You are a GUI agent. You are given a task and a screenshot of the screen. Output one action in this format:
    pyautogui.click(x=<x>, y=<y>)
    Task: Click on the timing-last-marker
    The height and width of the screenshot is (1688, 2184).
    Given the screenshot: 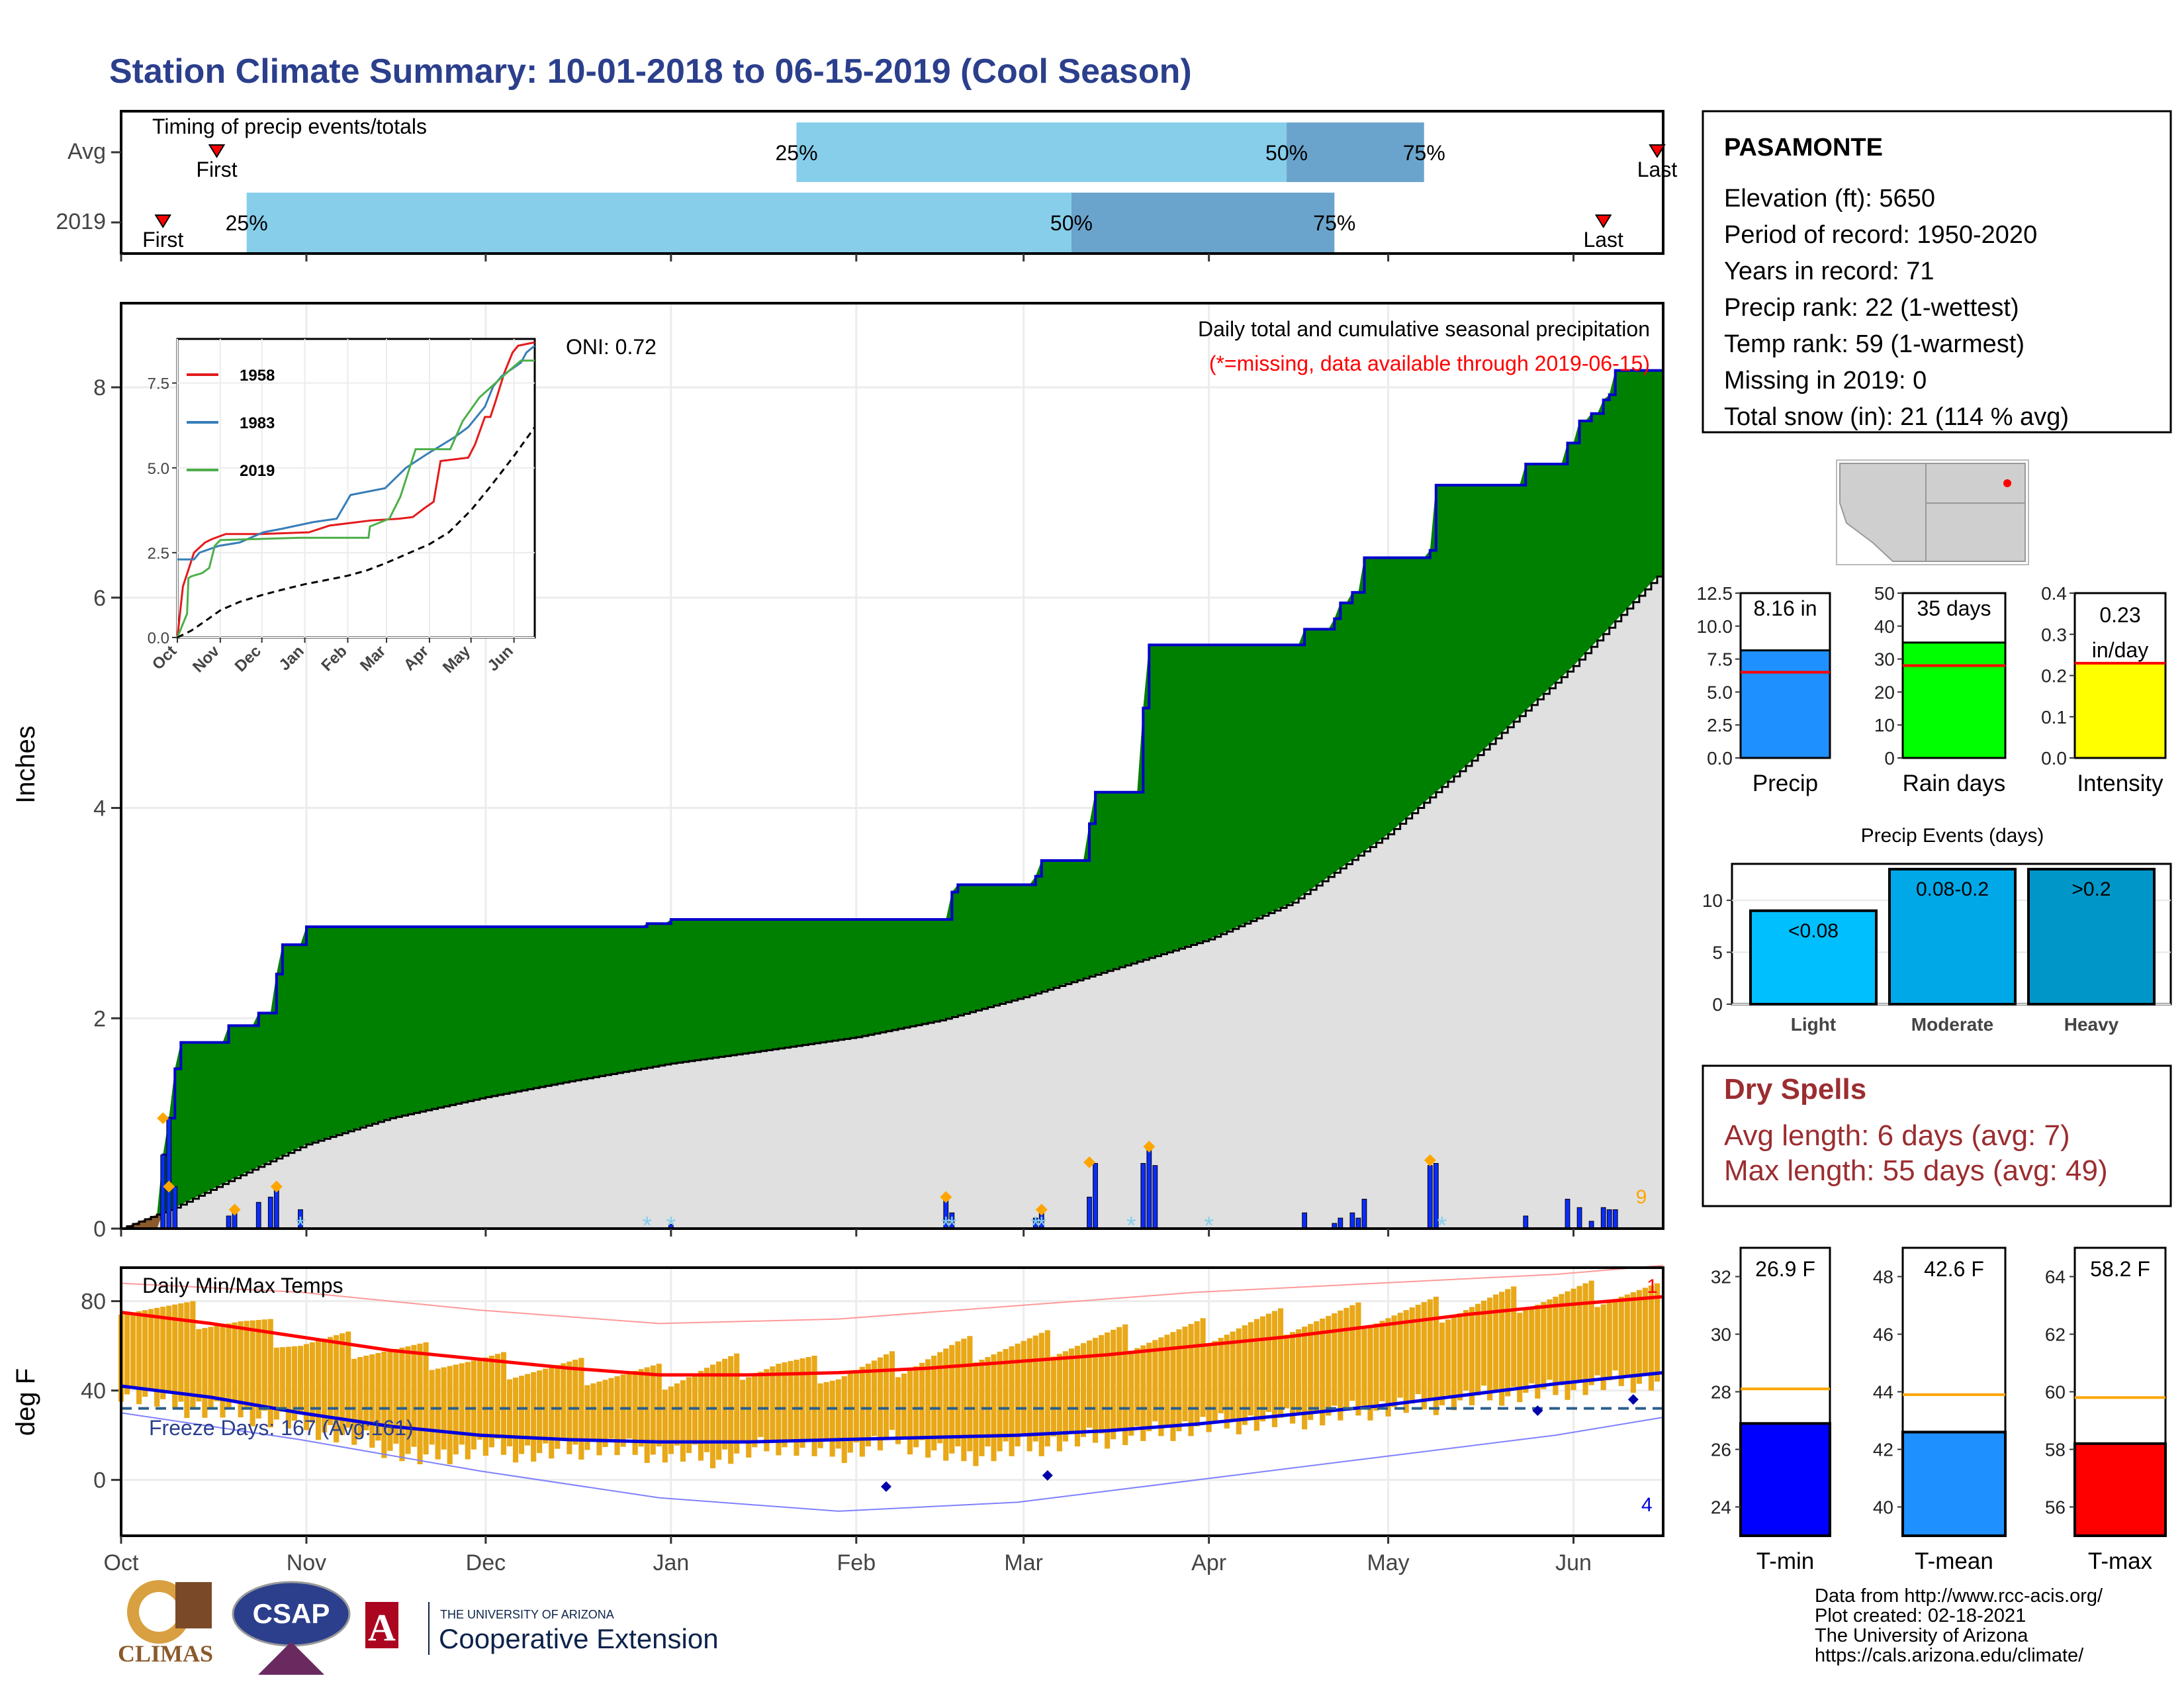 What is the action you would take?
    pyautogui.click(x=1603, y=221)
    